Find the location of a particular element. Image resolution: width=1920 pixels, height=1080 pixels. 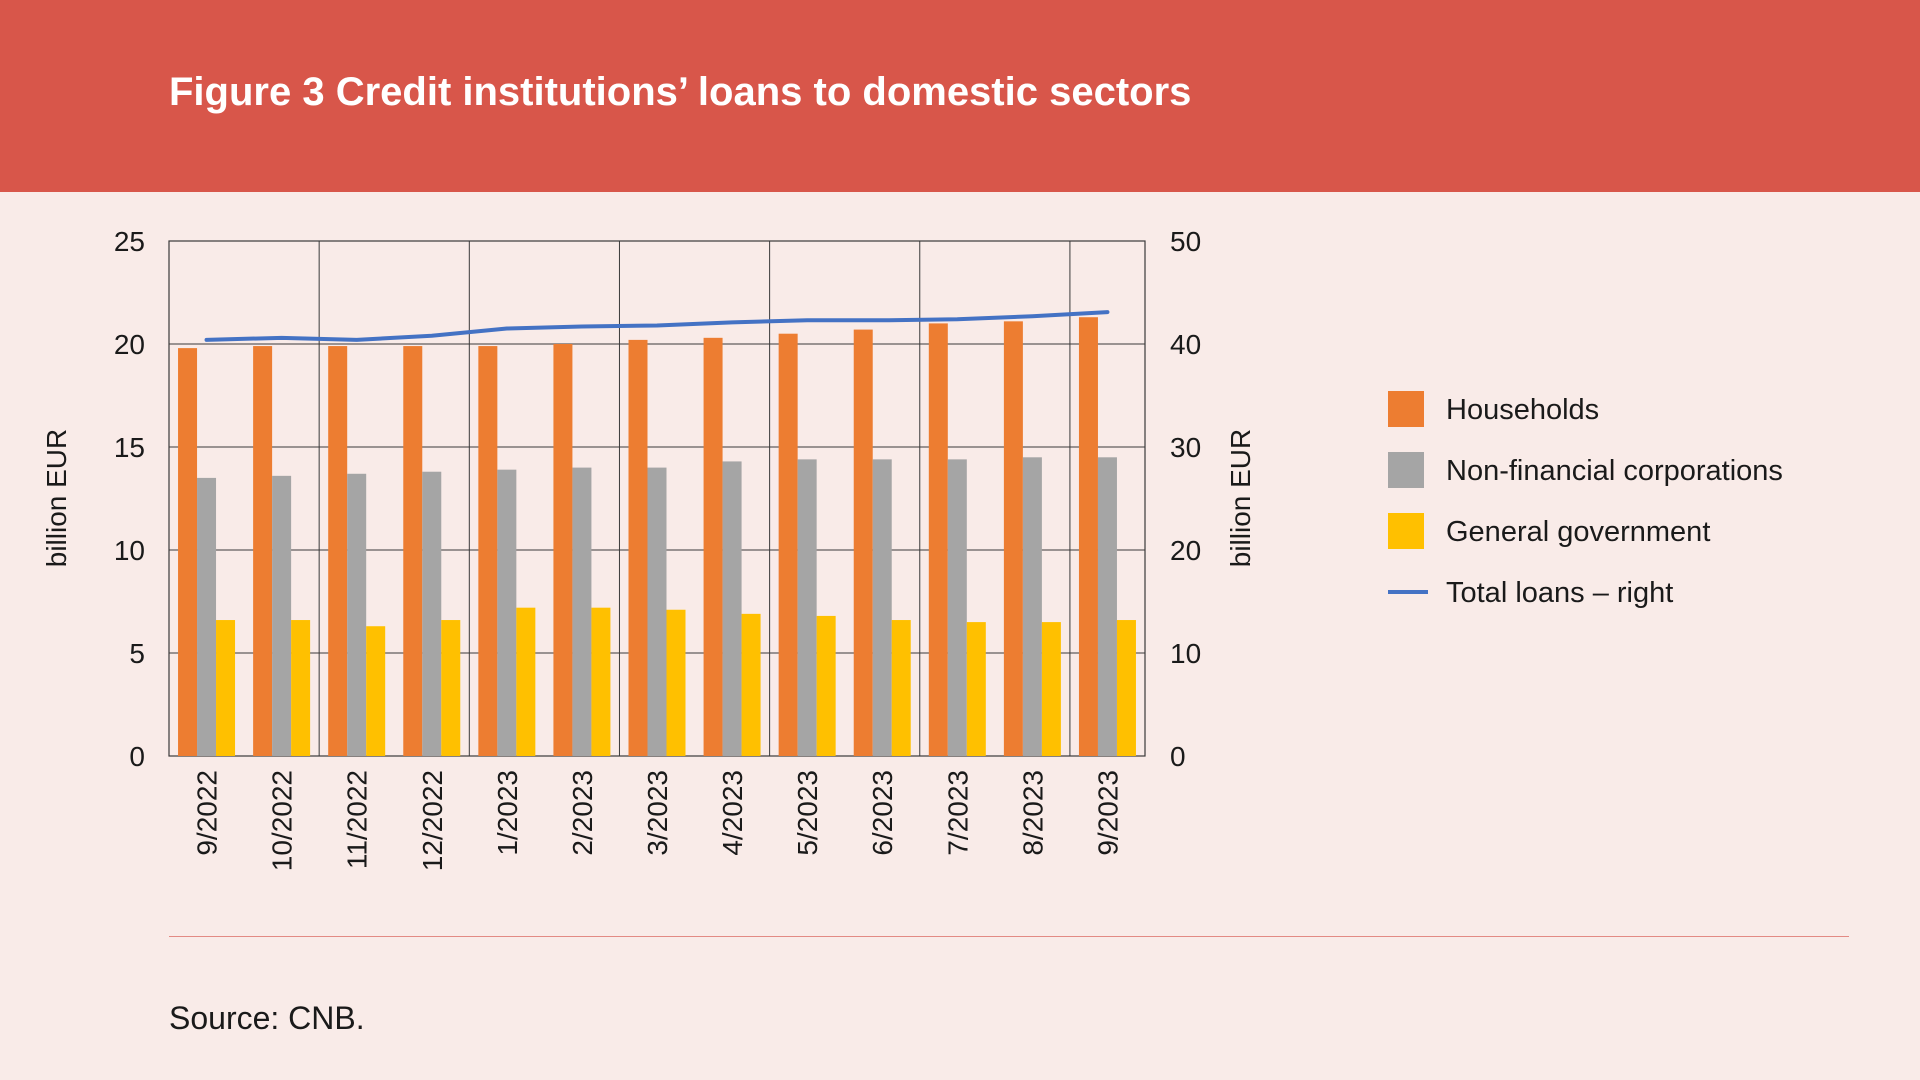

legend-total-loans: Total loans – right is located at coordinates (1530, 593).